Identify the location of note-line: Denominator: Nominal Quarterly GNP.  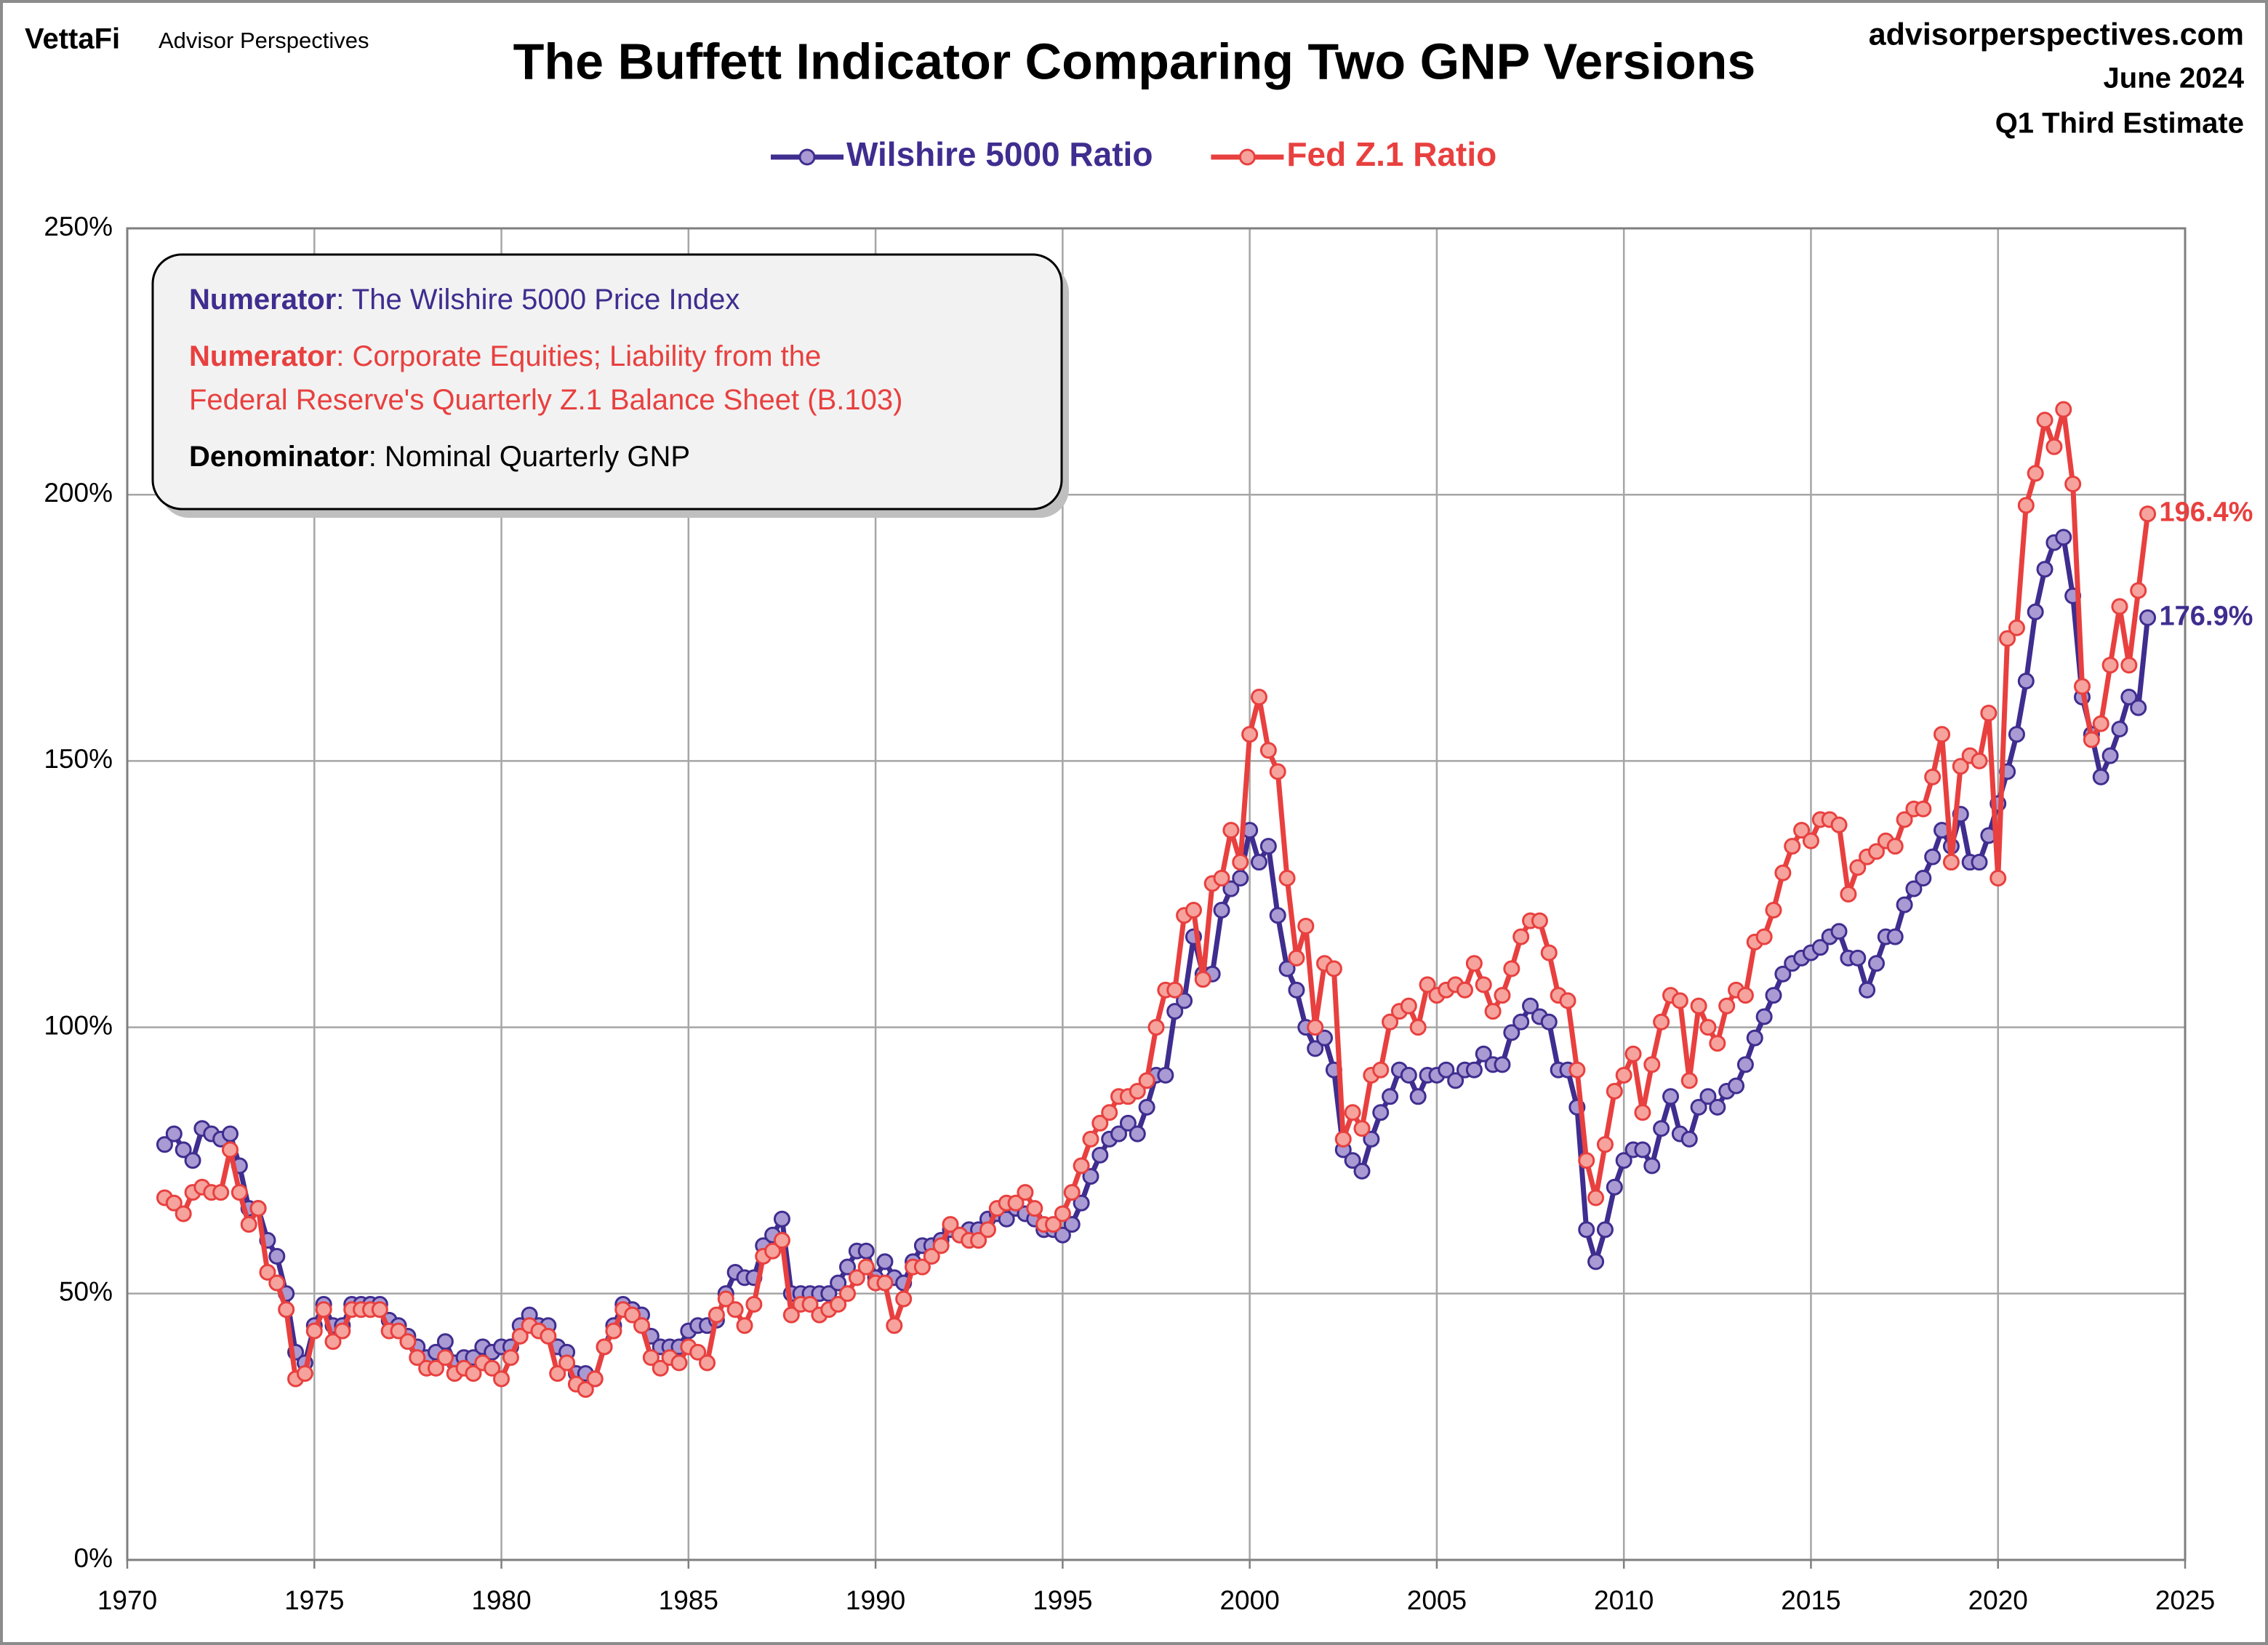
(439, 457).